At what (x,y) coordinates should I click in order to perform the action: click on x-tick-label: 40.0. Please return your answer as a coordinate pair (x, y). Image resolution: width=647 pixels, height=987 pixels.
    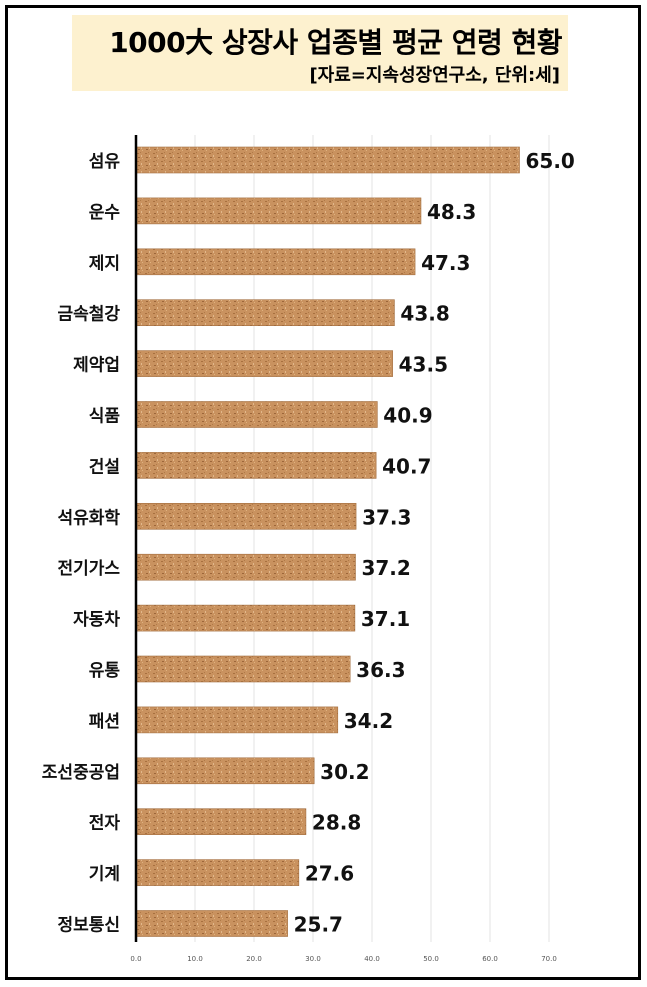
    Looking at the image, I should click on (372, 959).